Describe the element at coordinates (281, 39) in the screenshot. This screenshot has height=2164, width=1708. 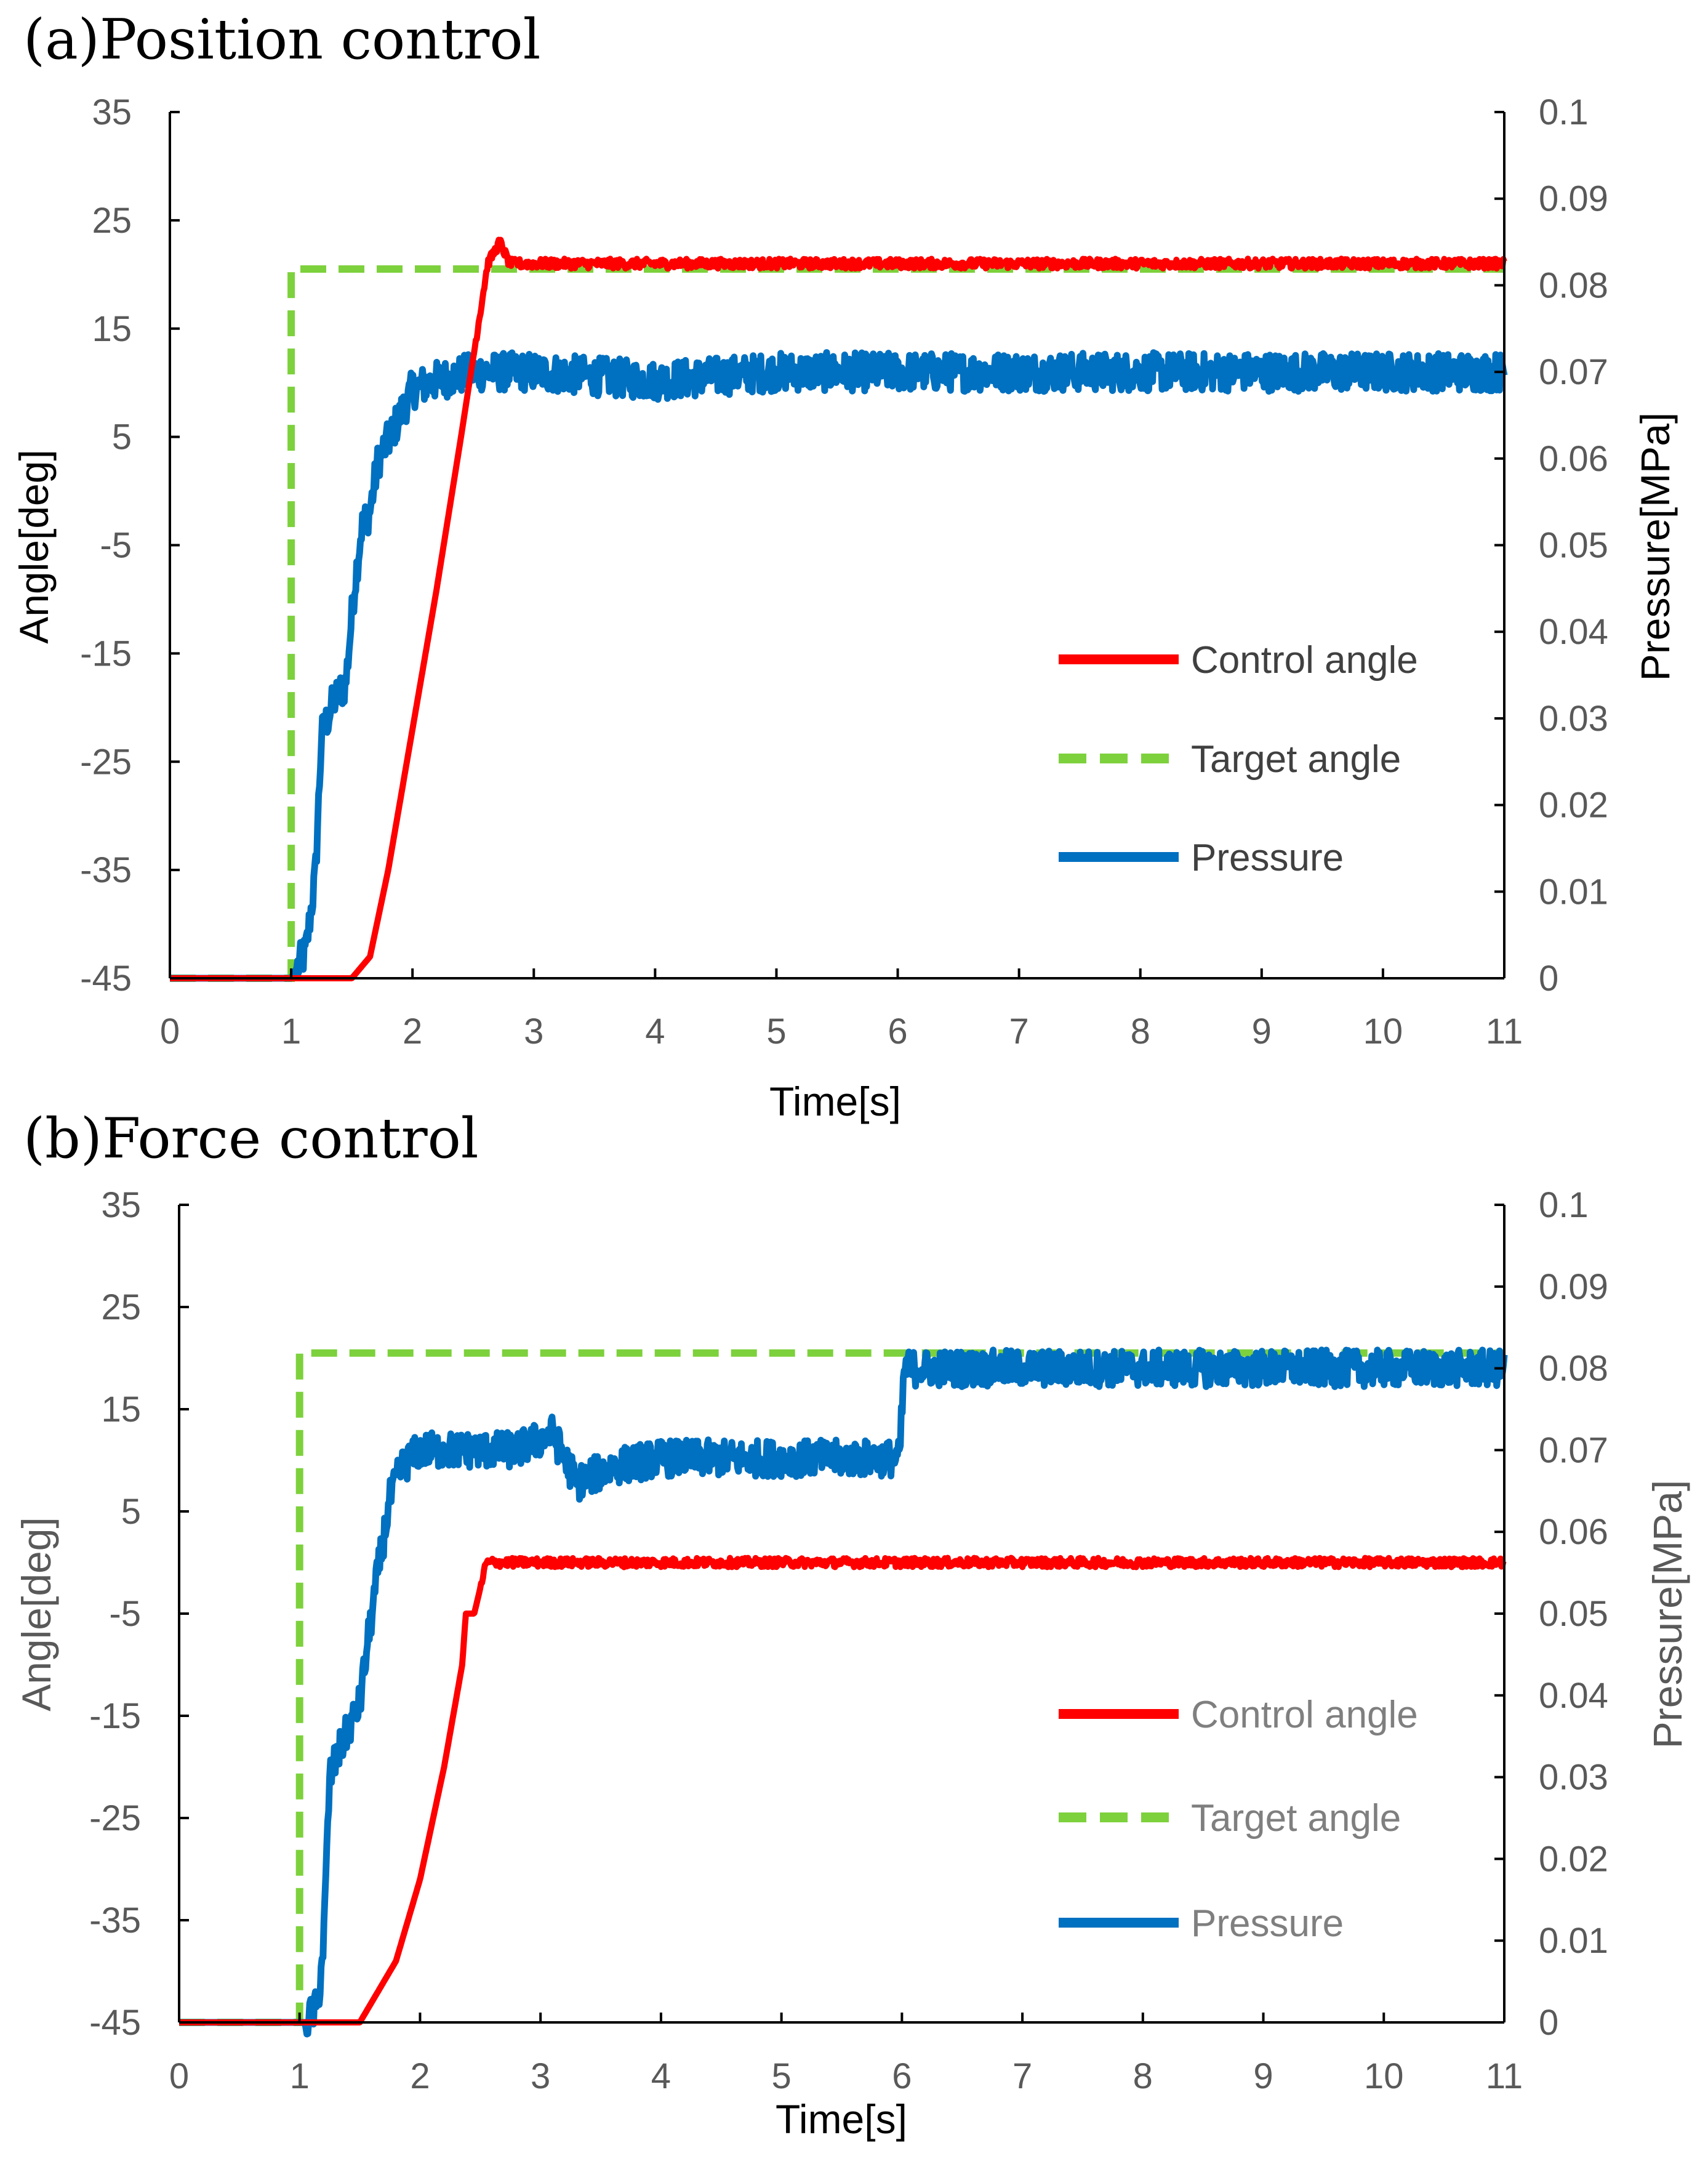
I see `panel-title: (a)Position control` at that location.